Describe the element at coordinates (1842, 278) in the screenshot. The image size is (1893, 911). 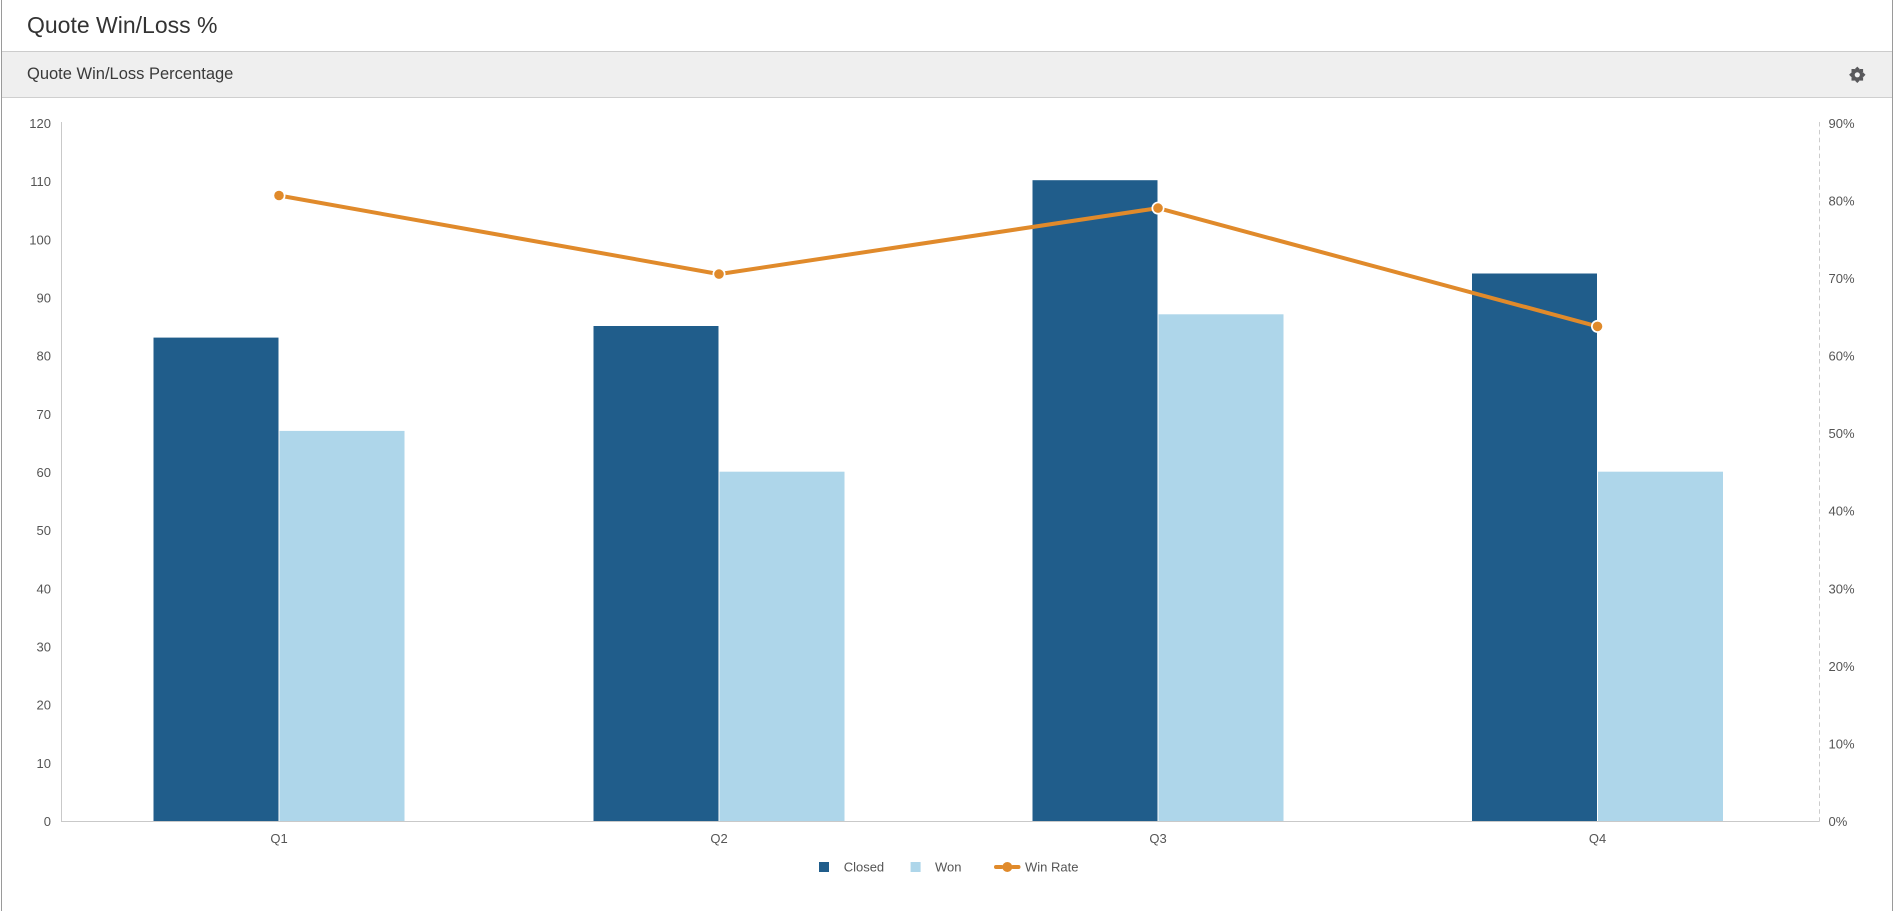
I see `svg-text: 70%` at that location.